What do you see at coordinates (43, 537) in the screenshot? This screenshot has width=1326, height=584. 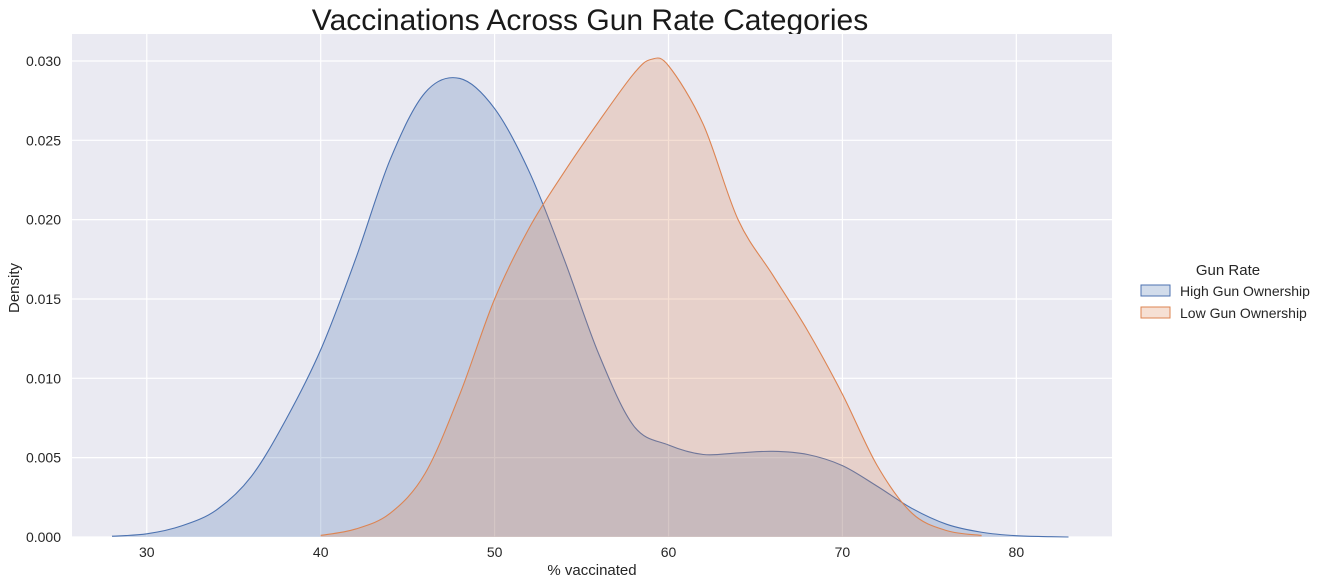 I see `y-tick-label: 0.000` at bounding box center [43, 537].